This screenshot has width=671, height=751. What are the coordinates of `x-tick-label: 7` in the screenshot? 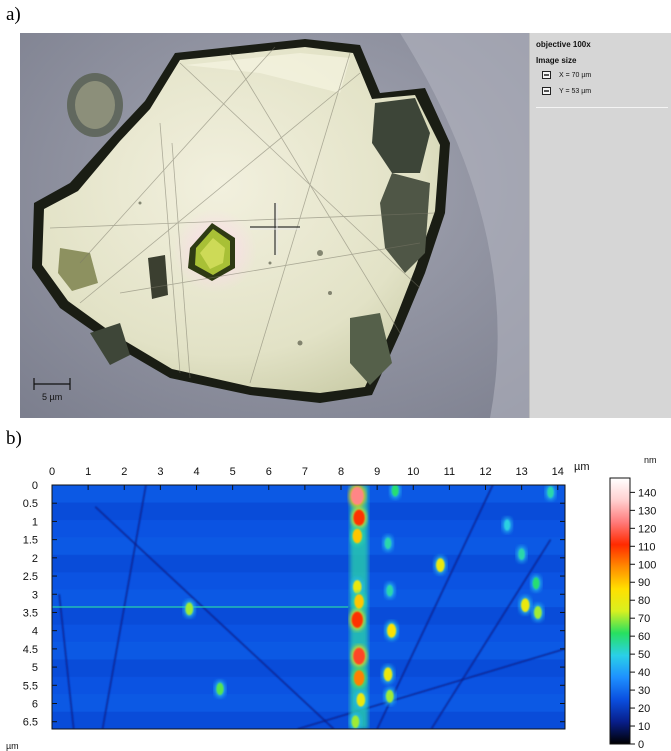 It's located at (305, 472).